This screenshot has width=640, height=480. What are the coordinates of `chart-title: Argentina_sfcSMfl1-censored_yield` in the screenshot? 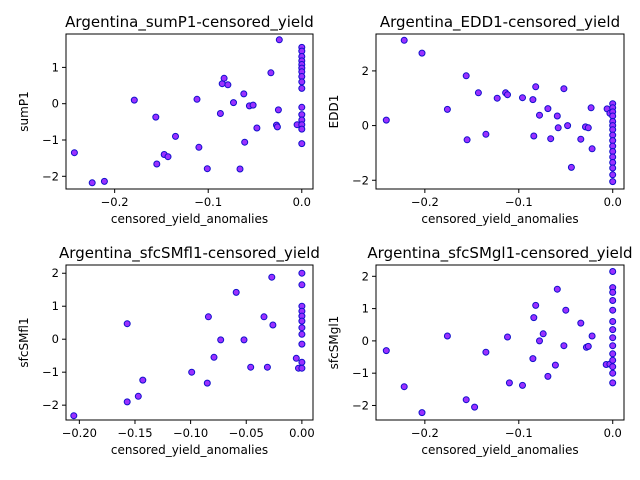 It's located at (189, 253).